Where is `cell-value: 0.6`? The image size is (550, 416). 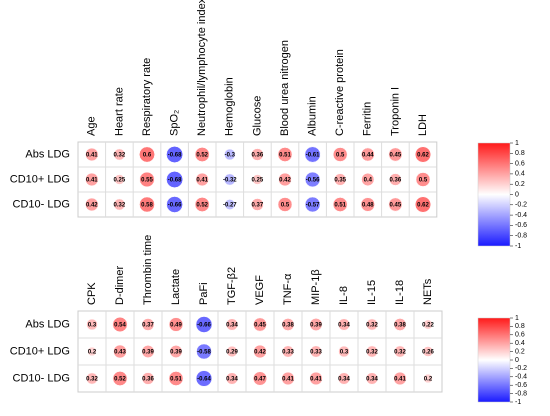 cell-value: 0.6 is located at coordinates (147, 156).